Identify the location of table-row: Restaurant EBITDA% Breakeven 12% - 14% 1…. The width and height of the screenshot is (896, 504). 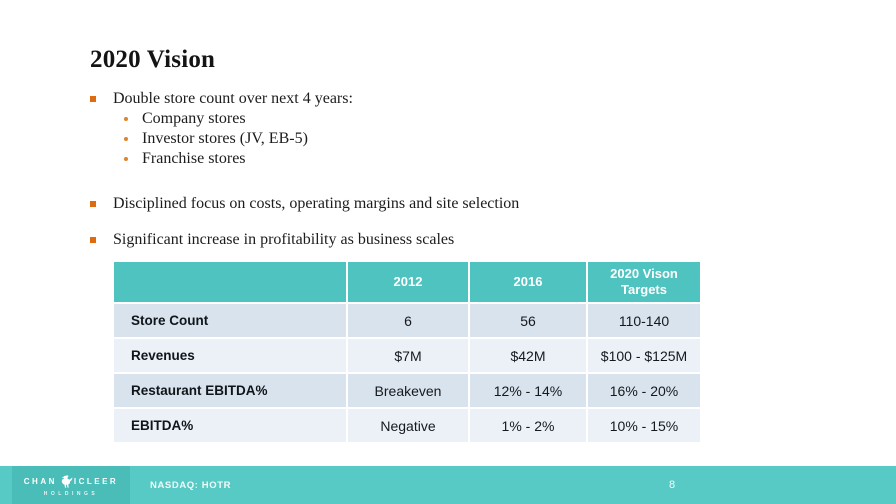
(407, 390).